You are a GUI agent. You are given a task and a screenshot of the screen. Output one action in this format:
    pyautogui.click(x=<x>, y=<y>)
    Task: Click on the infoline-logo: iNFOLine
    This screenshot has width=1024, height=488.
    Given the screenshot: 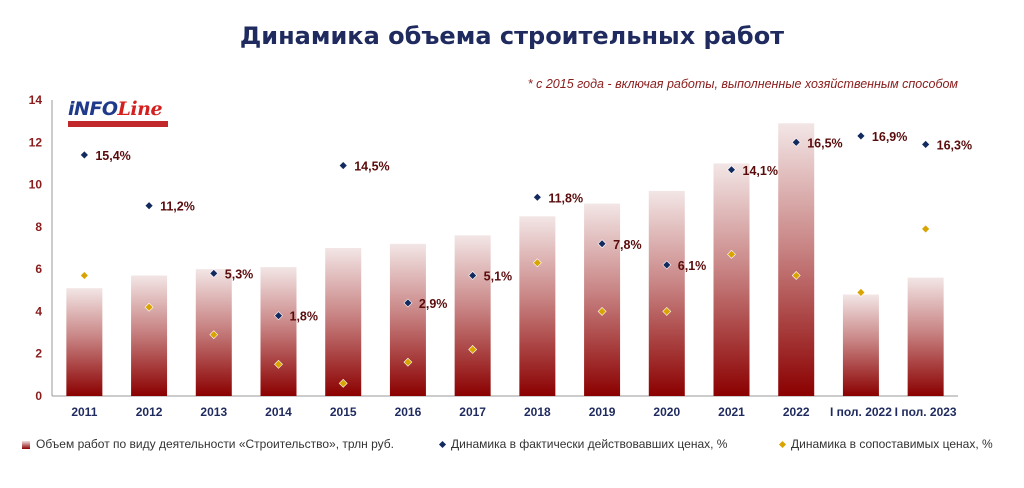 What is the action you would take?
    pyautogui.click(x=119, y=116)
    